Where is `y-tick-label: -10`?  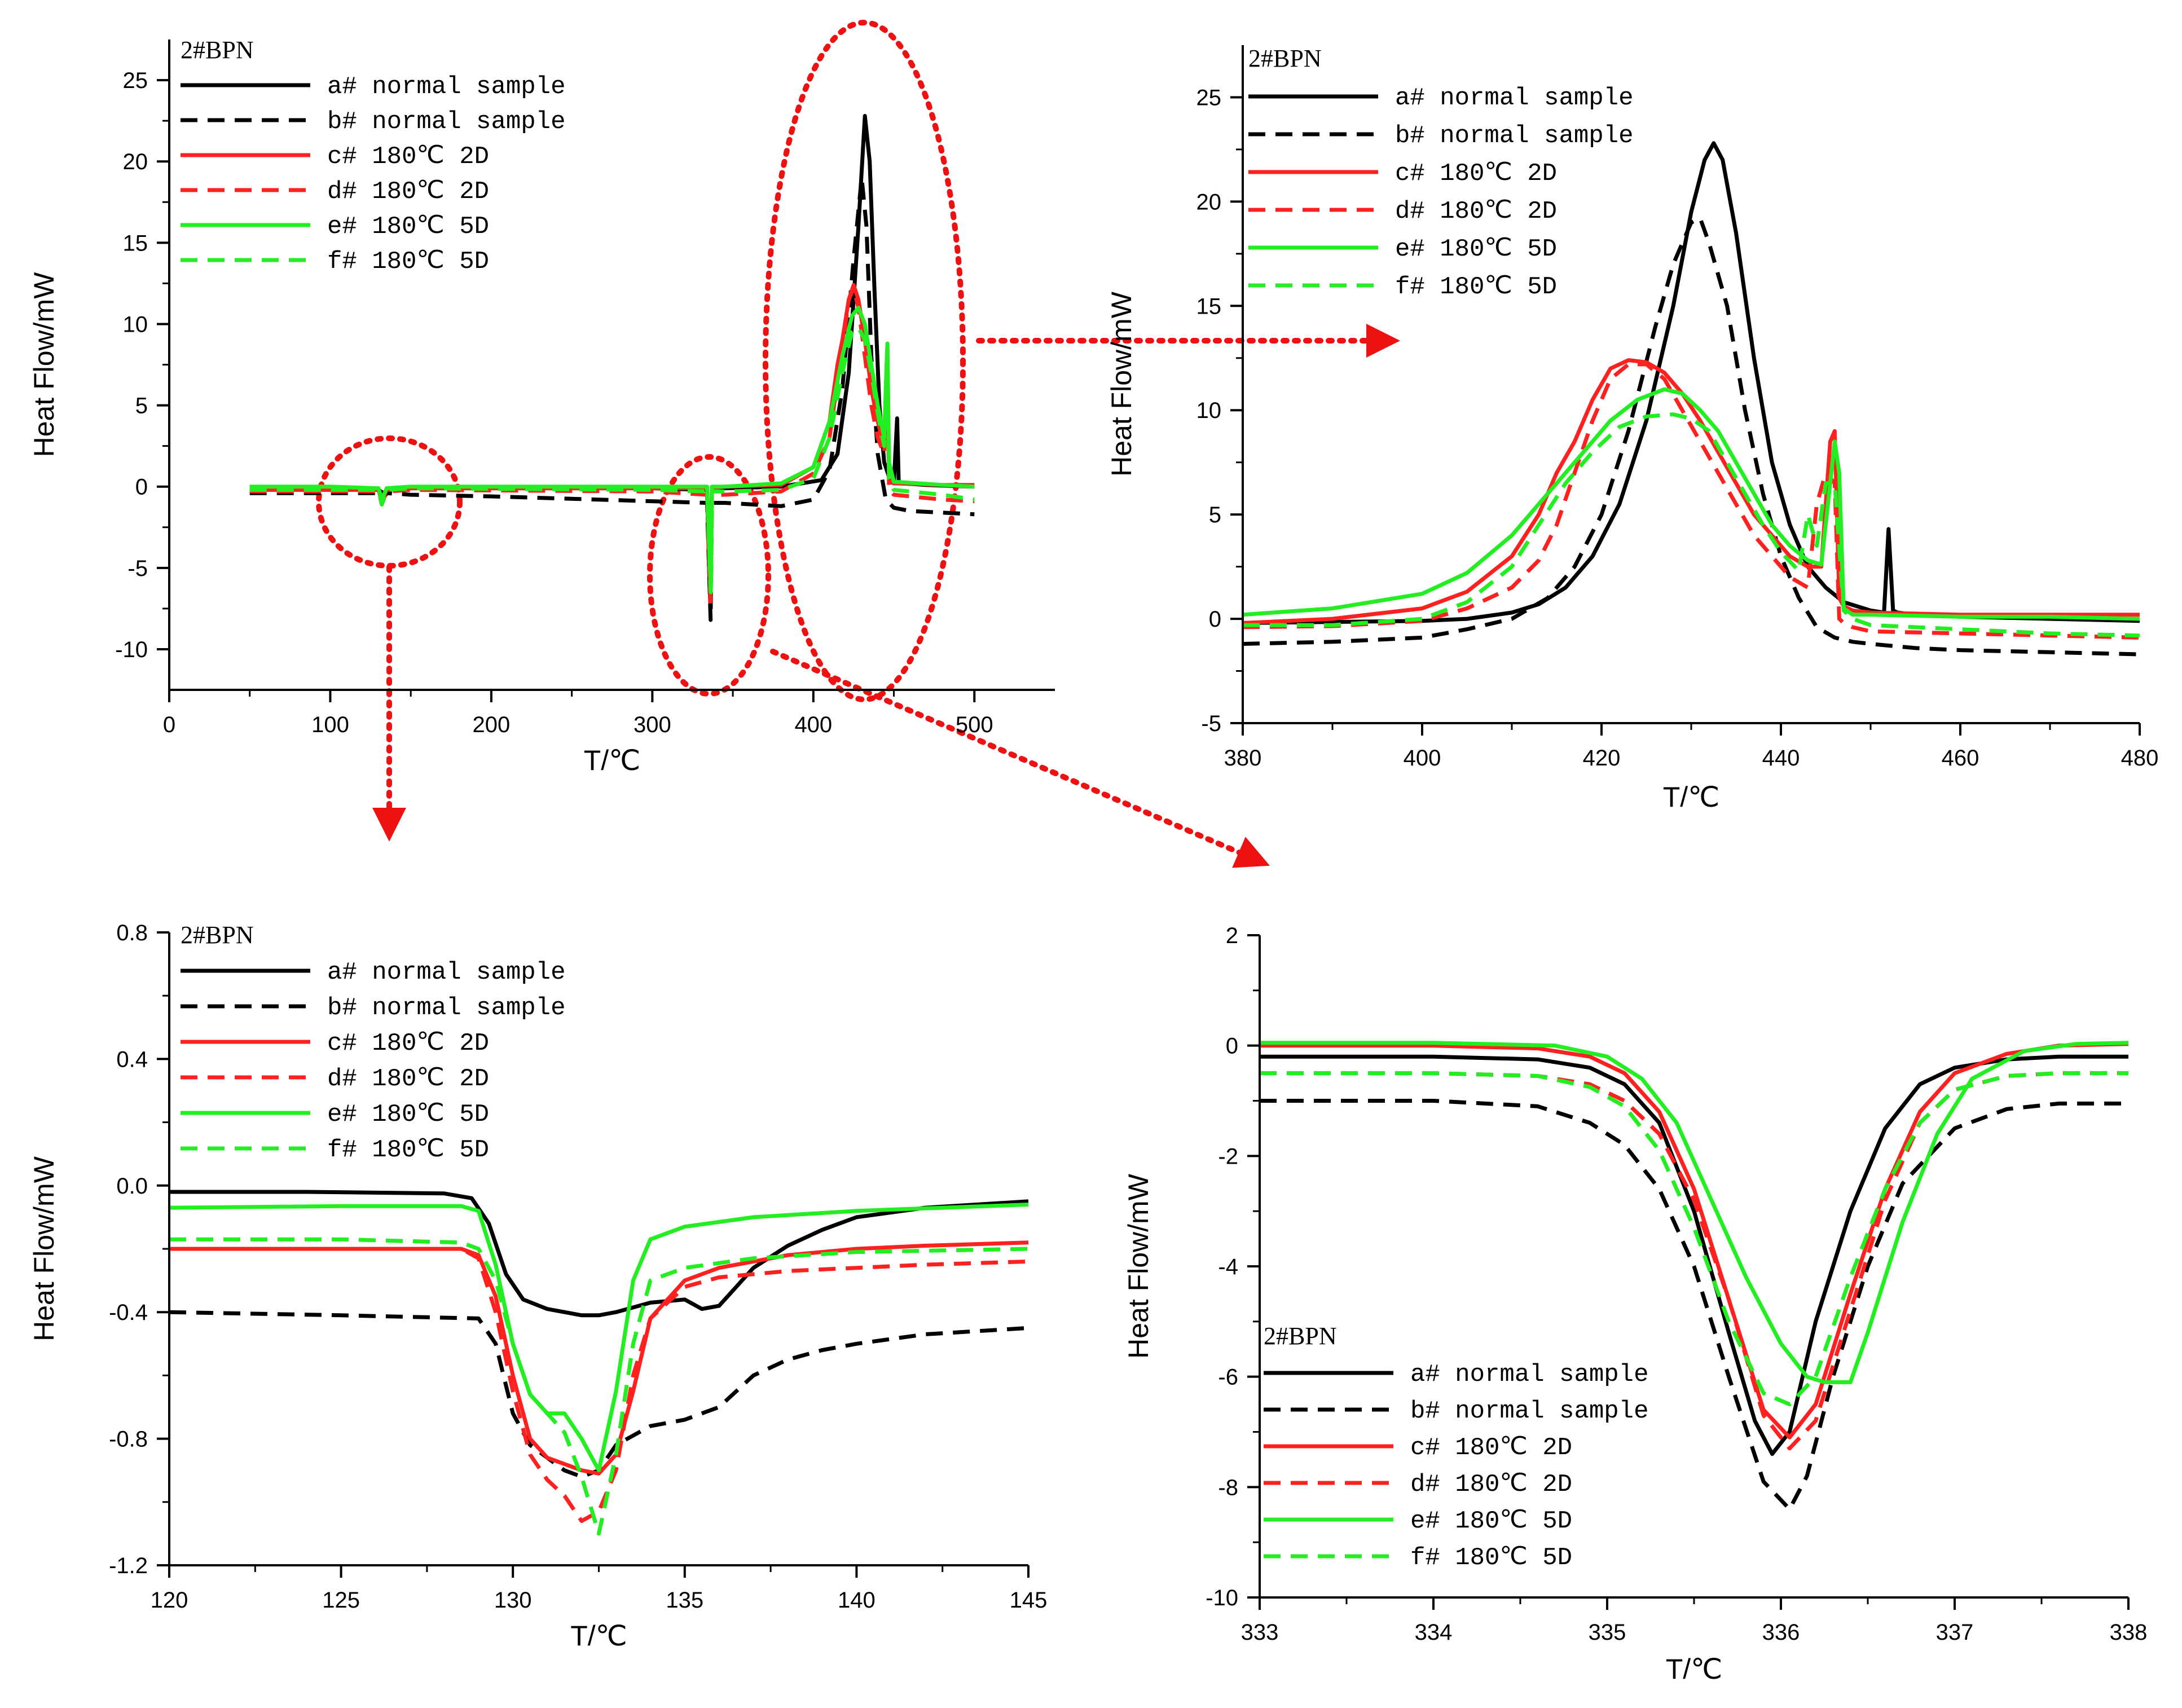 y-tick-label: -10 is located at coordinates (131, 649).